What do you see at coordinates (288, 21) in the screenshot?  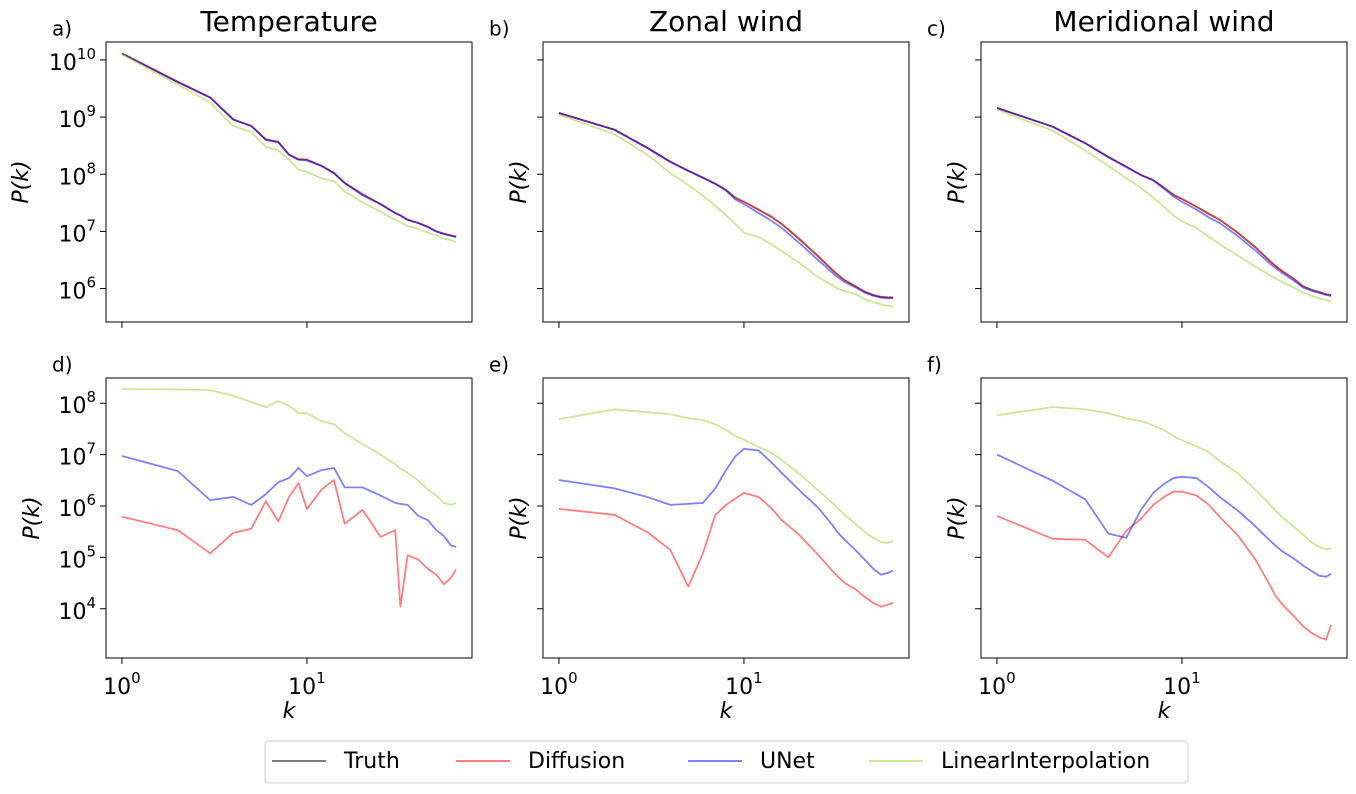 I see `subplot-title: Temperature` at bounding box center [288, 21].